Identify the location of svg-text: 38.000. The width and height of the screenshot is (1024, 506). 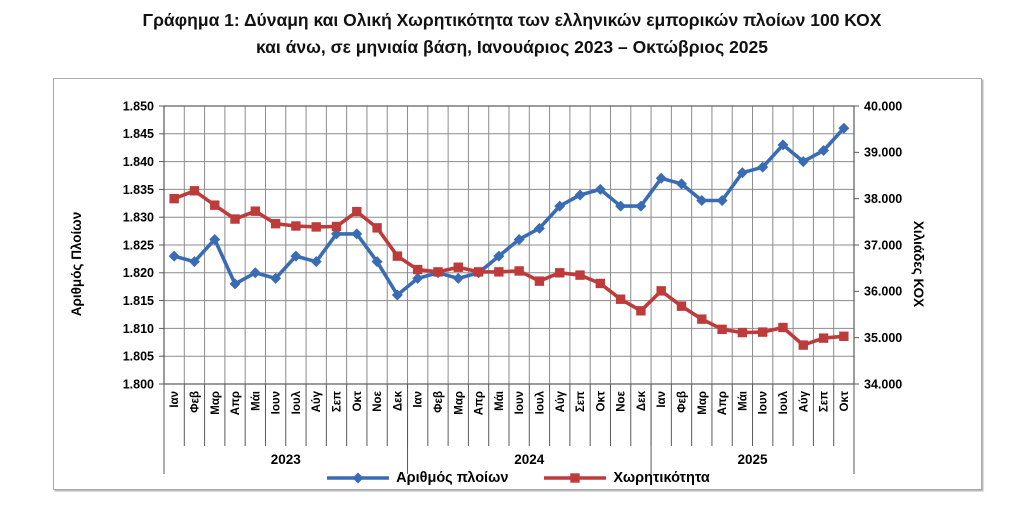
(883, 199).